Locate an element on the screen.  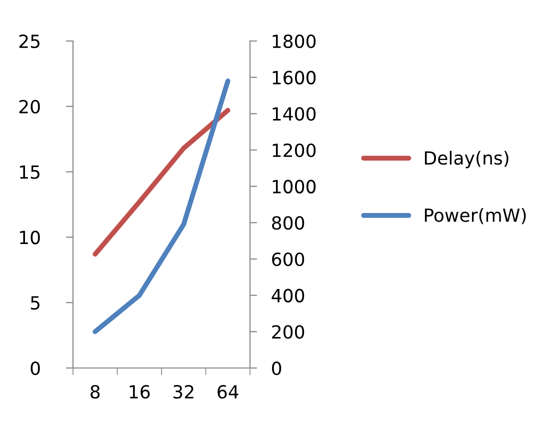
line-series is located at coordinates (161, 182).